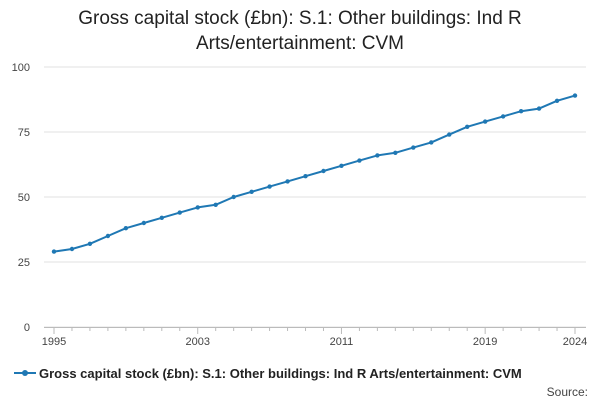 The width and height of the screenshot is (600, 400). I want to click on x-axis: 1995 2003 2011 2019 2024, so click(314, 337).